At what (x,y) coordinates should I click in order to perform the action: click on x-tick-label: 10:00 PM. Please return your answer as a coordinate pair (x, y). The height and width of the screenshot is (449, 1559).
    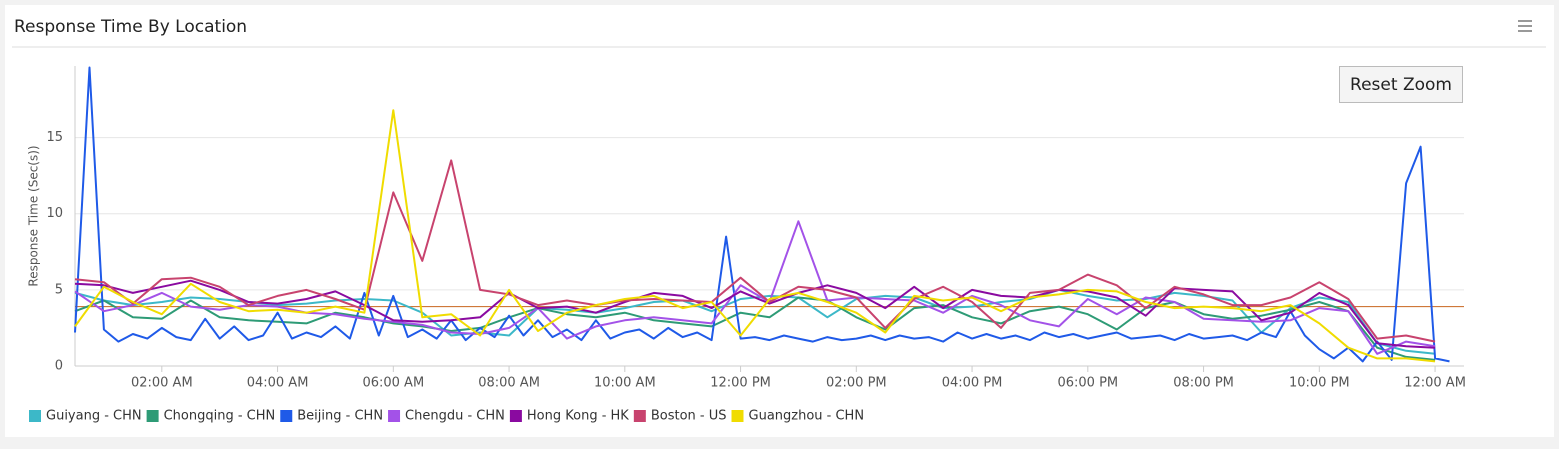
    Looking at the image, I should click on (1319, 383).